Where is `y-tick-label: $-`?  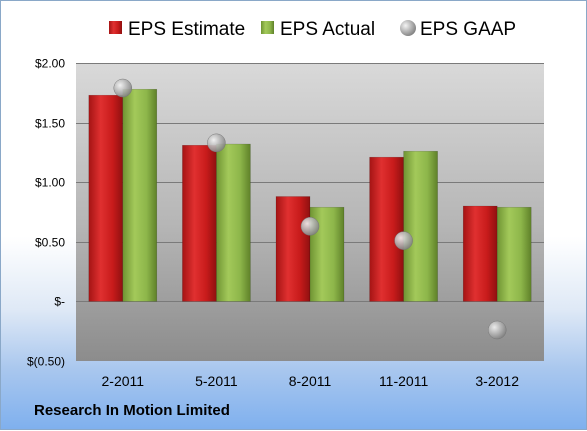
y-tick-label: $- is located at coordinates (59, 302).